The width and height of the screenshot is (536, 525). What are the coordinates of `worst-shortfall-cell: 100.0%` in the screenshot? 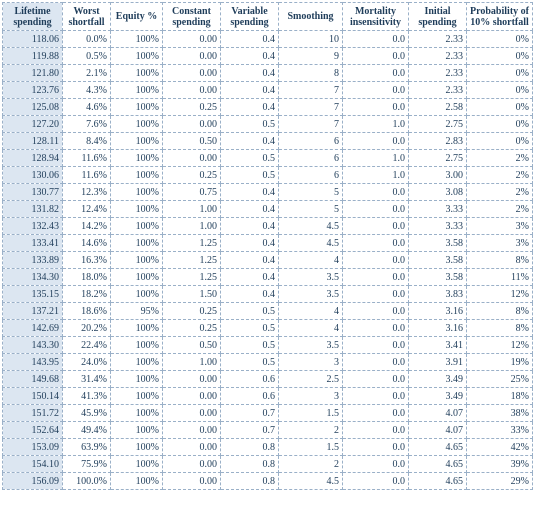 It's located at (86, 481).